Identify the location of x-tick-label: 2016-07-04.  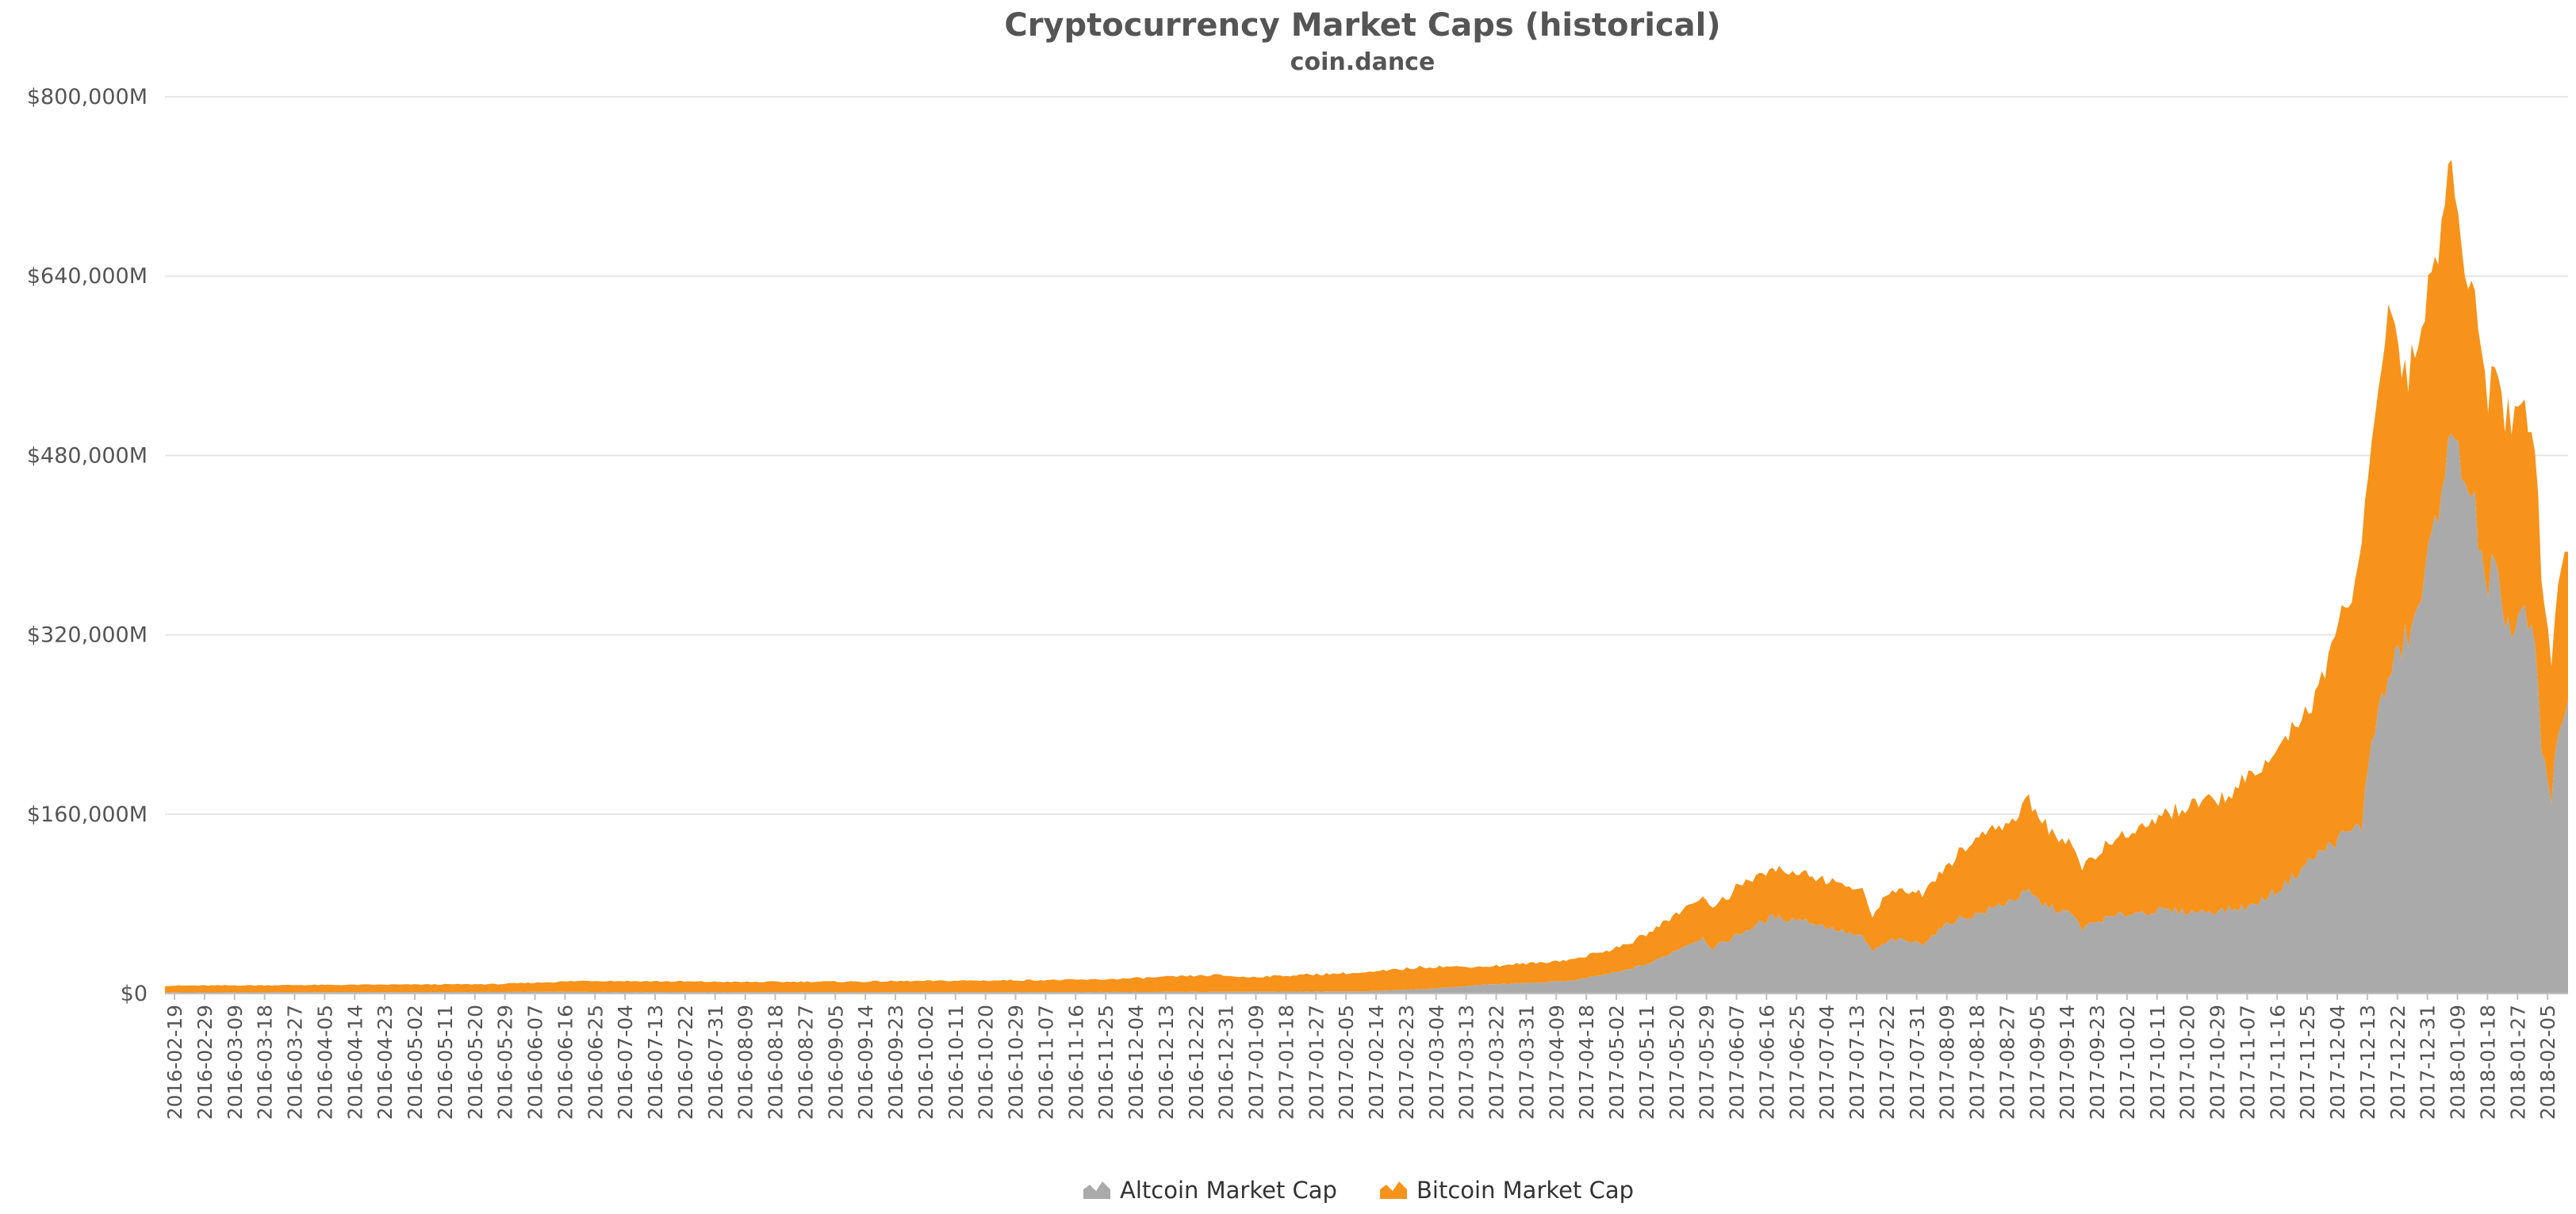
(625, 1062).